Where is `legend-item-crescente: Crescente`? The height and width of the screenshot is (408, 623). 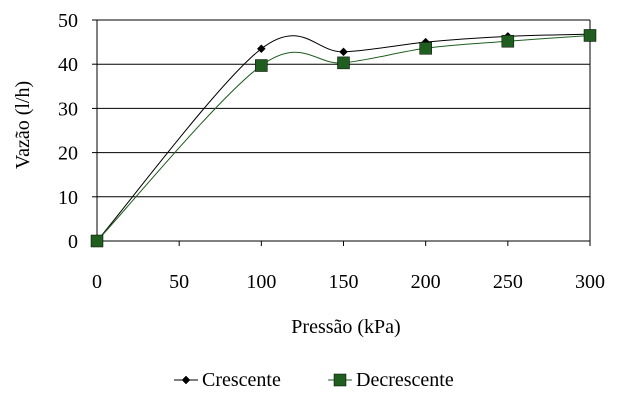 legend-item-crescente: Crescente is located at coordinates (227, 380).